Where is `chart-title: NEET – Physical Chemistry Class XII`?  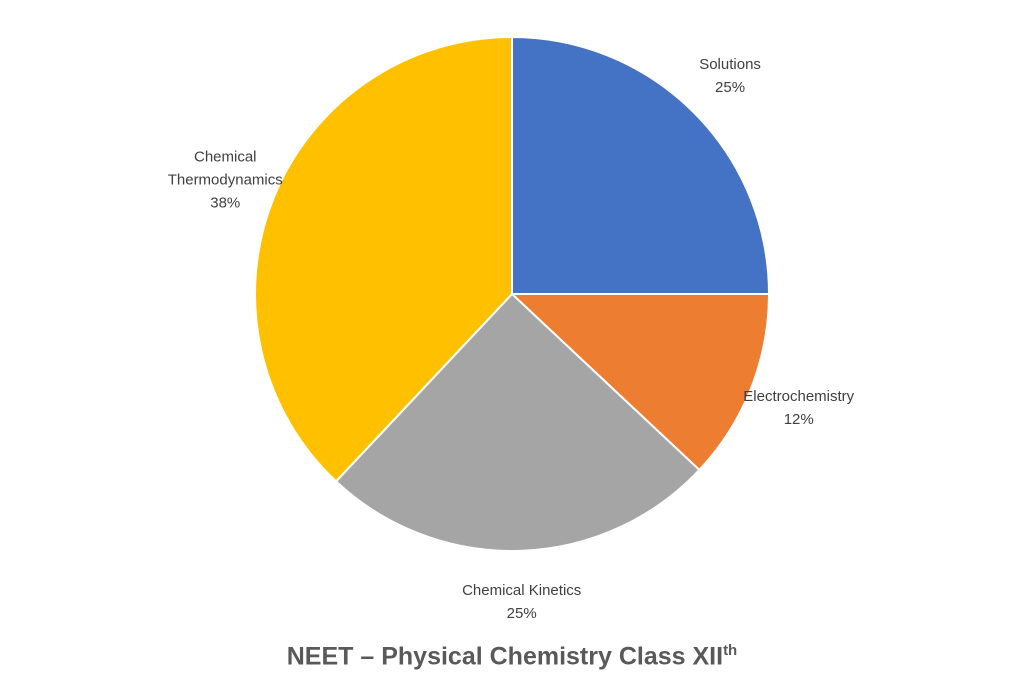 chart-title: NEET – Physical Chemistry Class XII is located at coordinates (505, 656).